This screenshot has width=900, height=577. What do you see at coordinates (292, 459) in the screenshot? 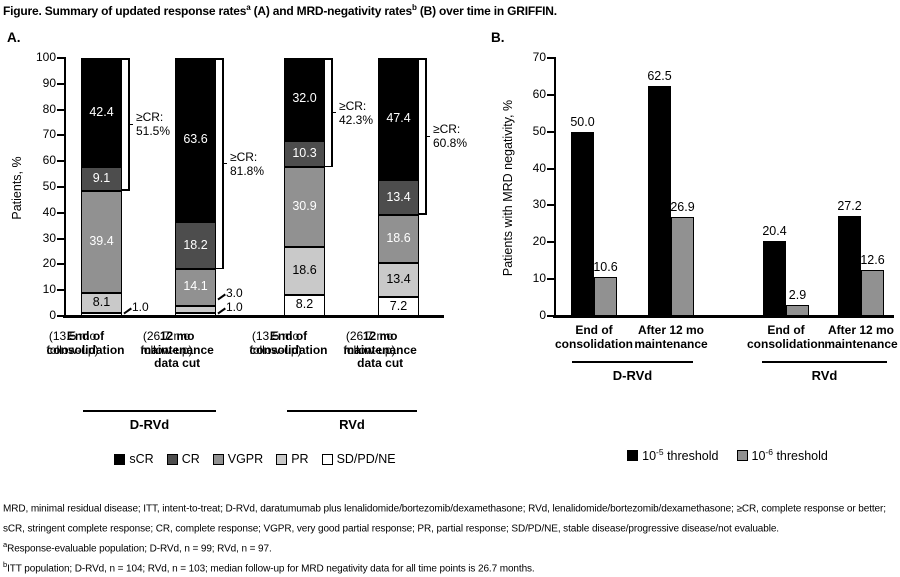
I see `legend-item-pr: PR` at bounding box center [292, 459].